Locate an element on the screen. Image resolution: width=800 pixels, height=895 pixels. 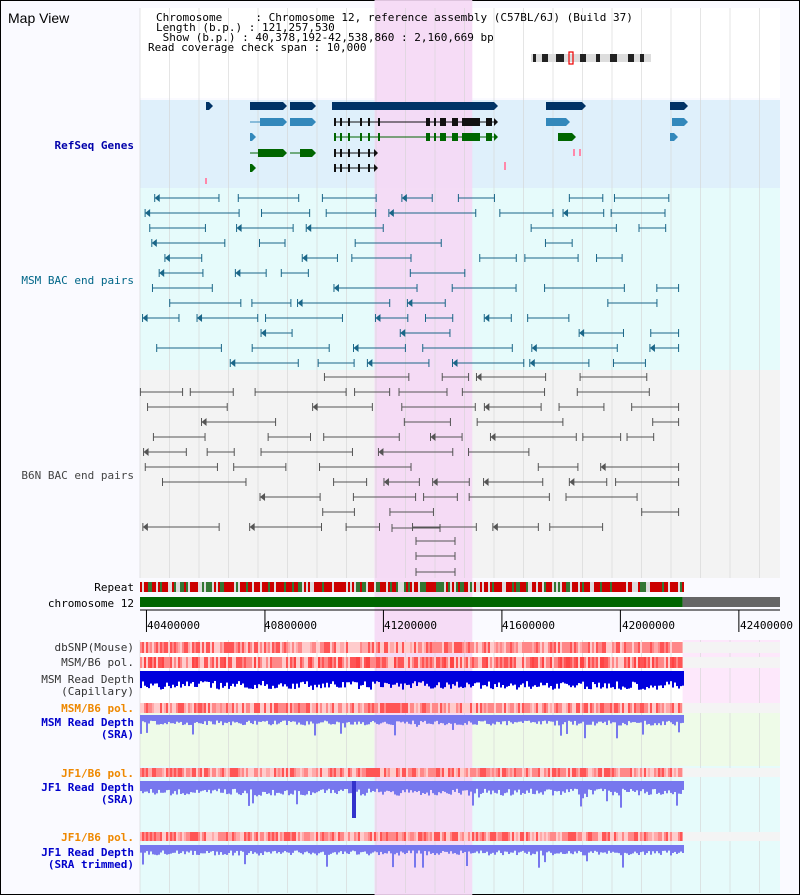
ideogram is located at coordinates (591, 58).